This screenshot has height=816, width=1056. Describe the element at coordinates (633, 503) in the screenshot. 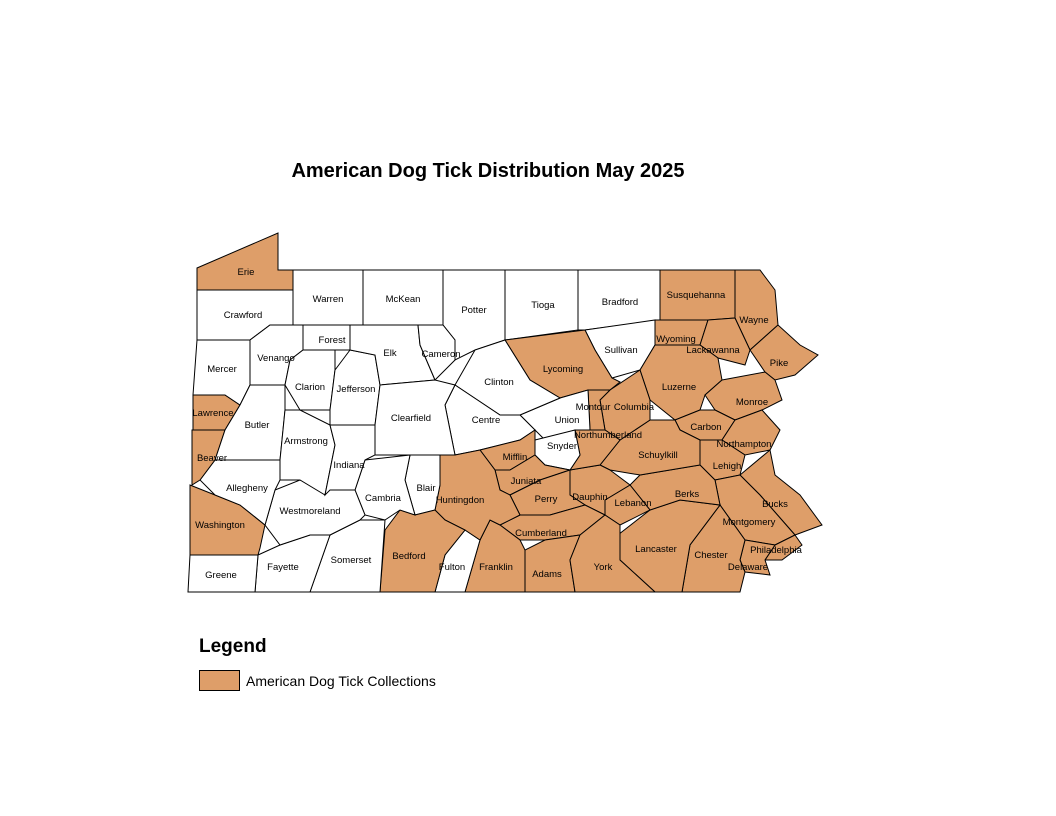

I see `county-label-lebanon: Lebanon` at that location.